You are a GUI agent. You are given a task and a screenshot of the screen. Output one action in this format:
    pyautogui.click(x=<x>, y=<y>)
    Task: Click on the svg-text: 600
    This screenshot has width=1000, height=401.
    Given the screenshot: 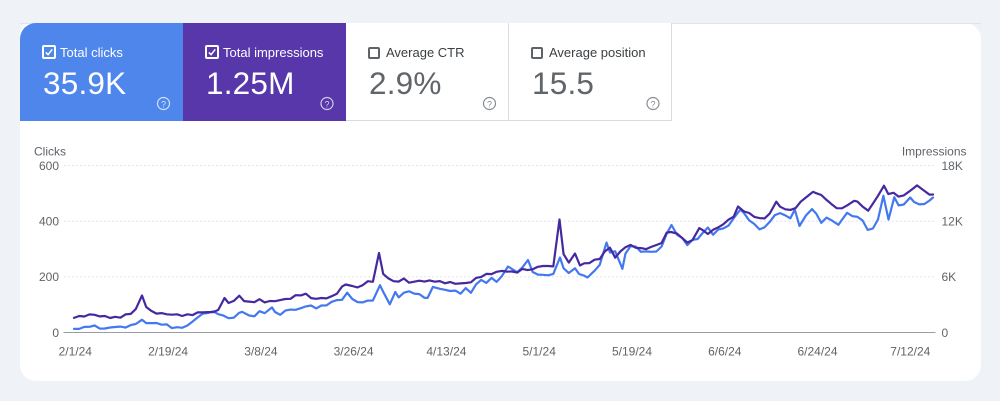 What is the action you would take?
    pyautogui.click(x=49, y=166)
    